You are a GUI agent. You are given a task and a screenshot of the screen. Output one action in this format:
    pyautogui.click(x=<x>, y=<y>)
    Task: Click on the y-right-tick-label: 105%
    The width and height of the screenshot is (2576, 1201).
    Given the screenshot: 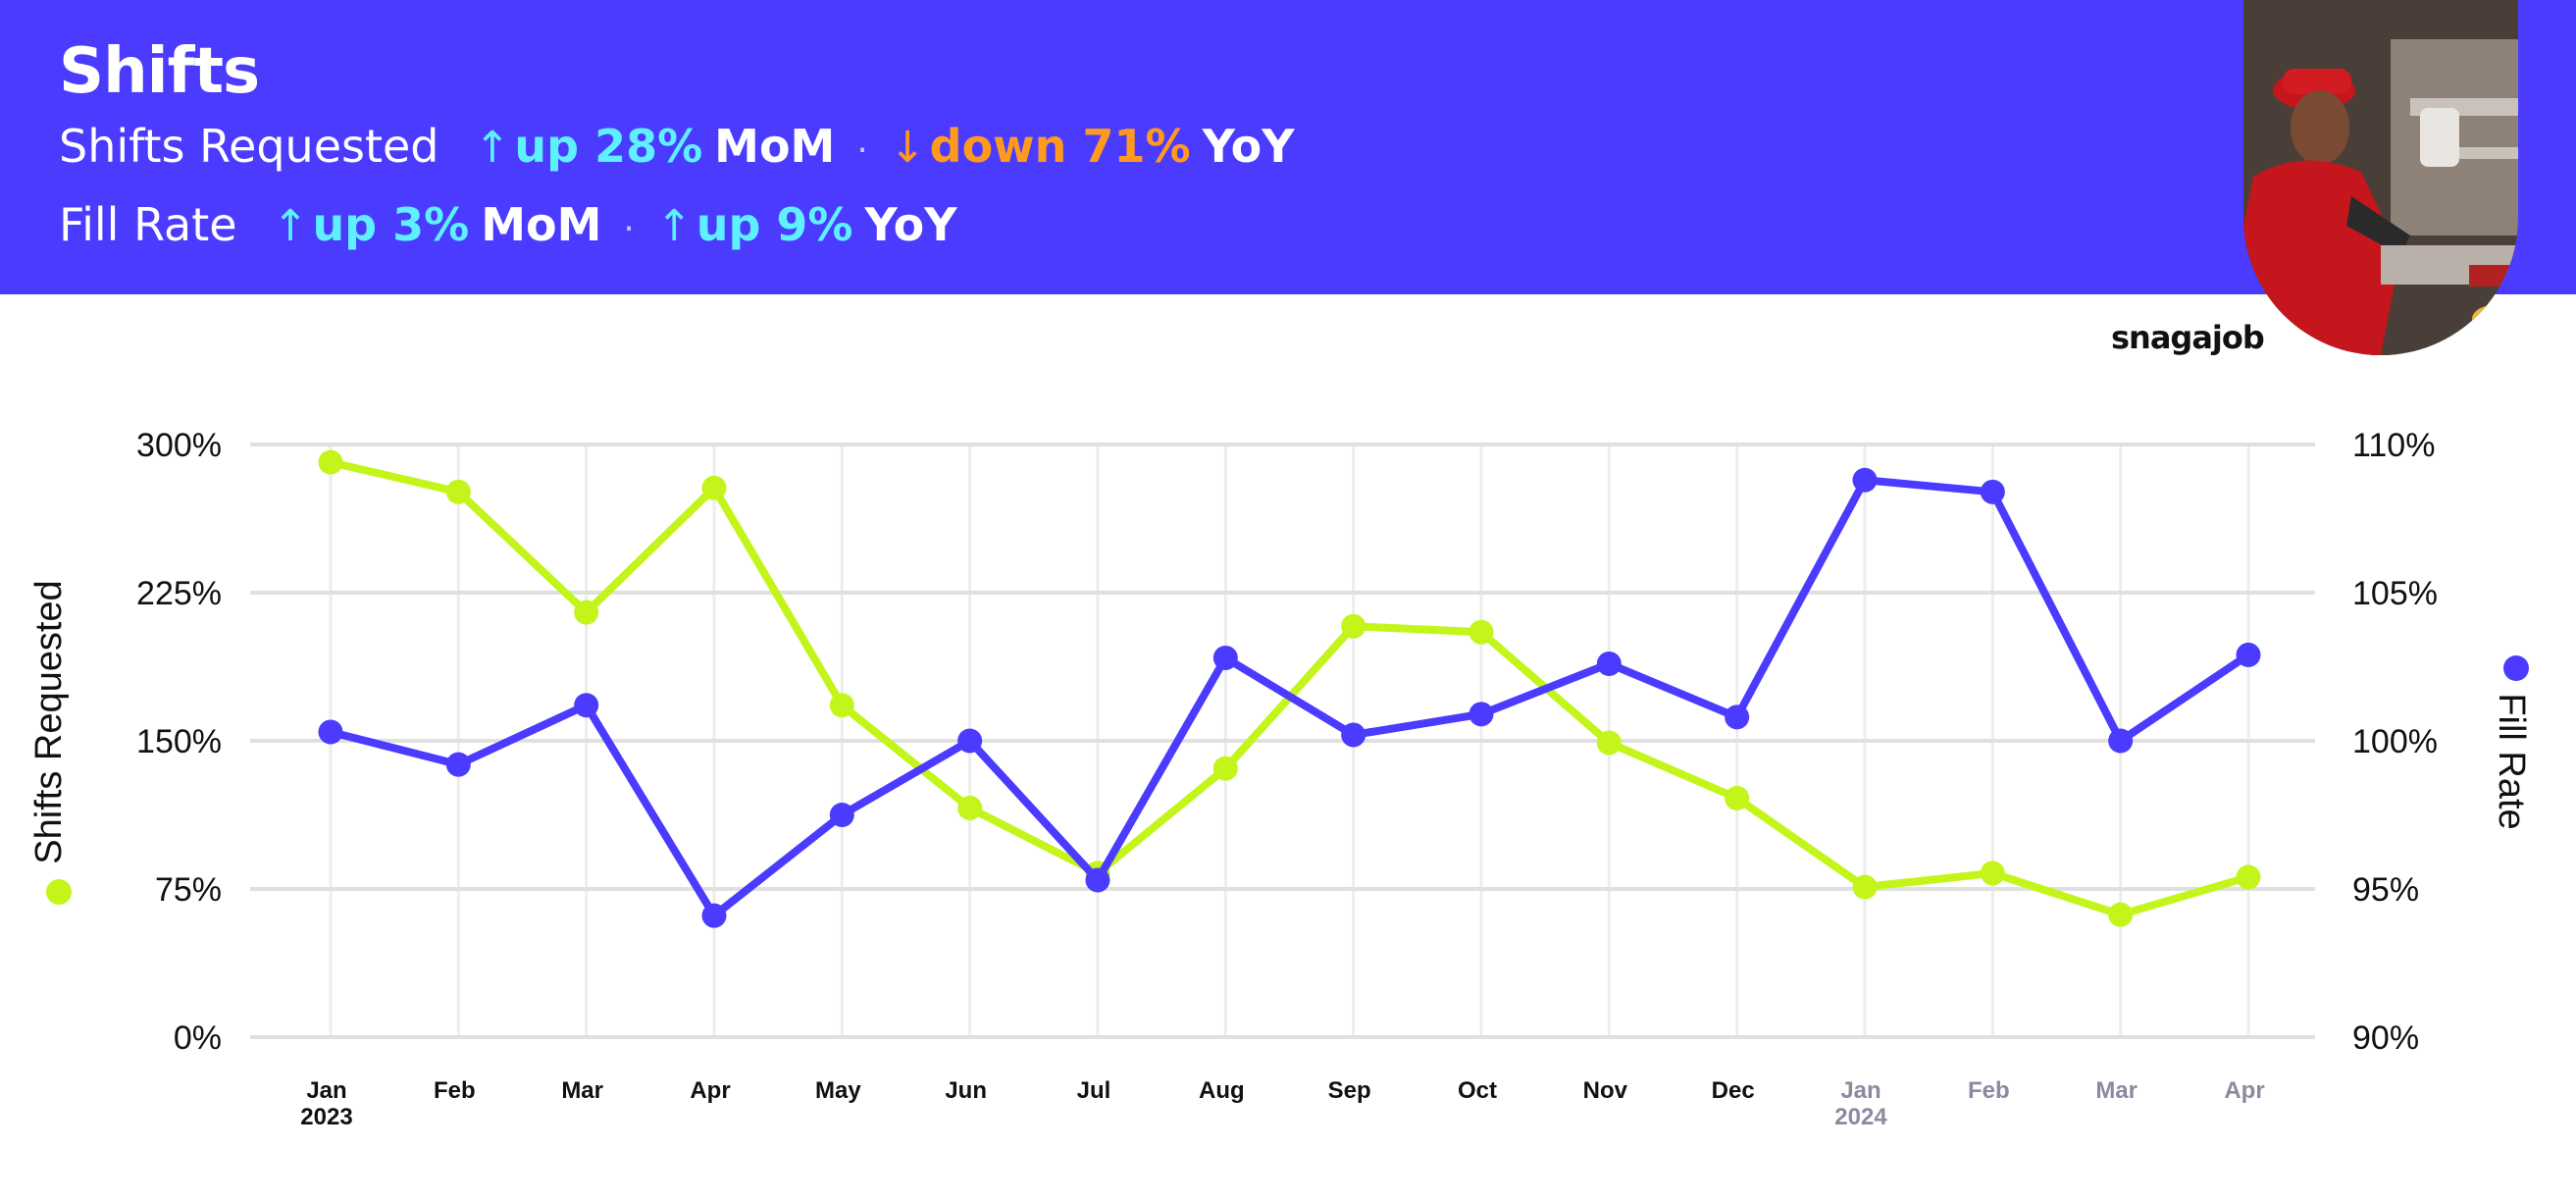 What is the action you would take?
    pyautogui.click(x=2395, y=593)
    